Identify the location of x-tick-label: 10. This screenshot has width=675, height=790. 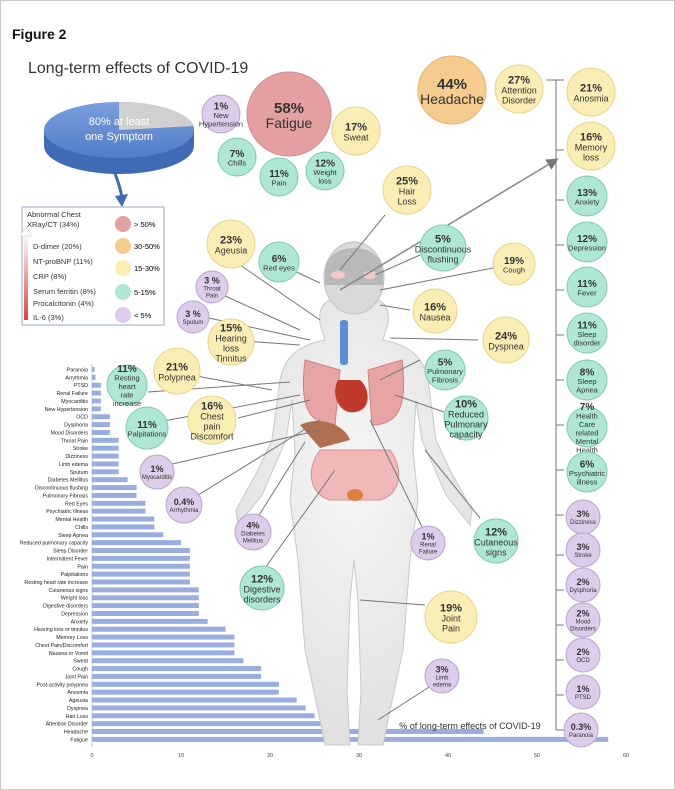
(181, 756).